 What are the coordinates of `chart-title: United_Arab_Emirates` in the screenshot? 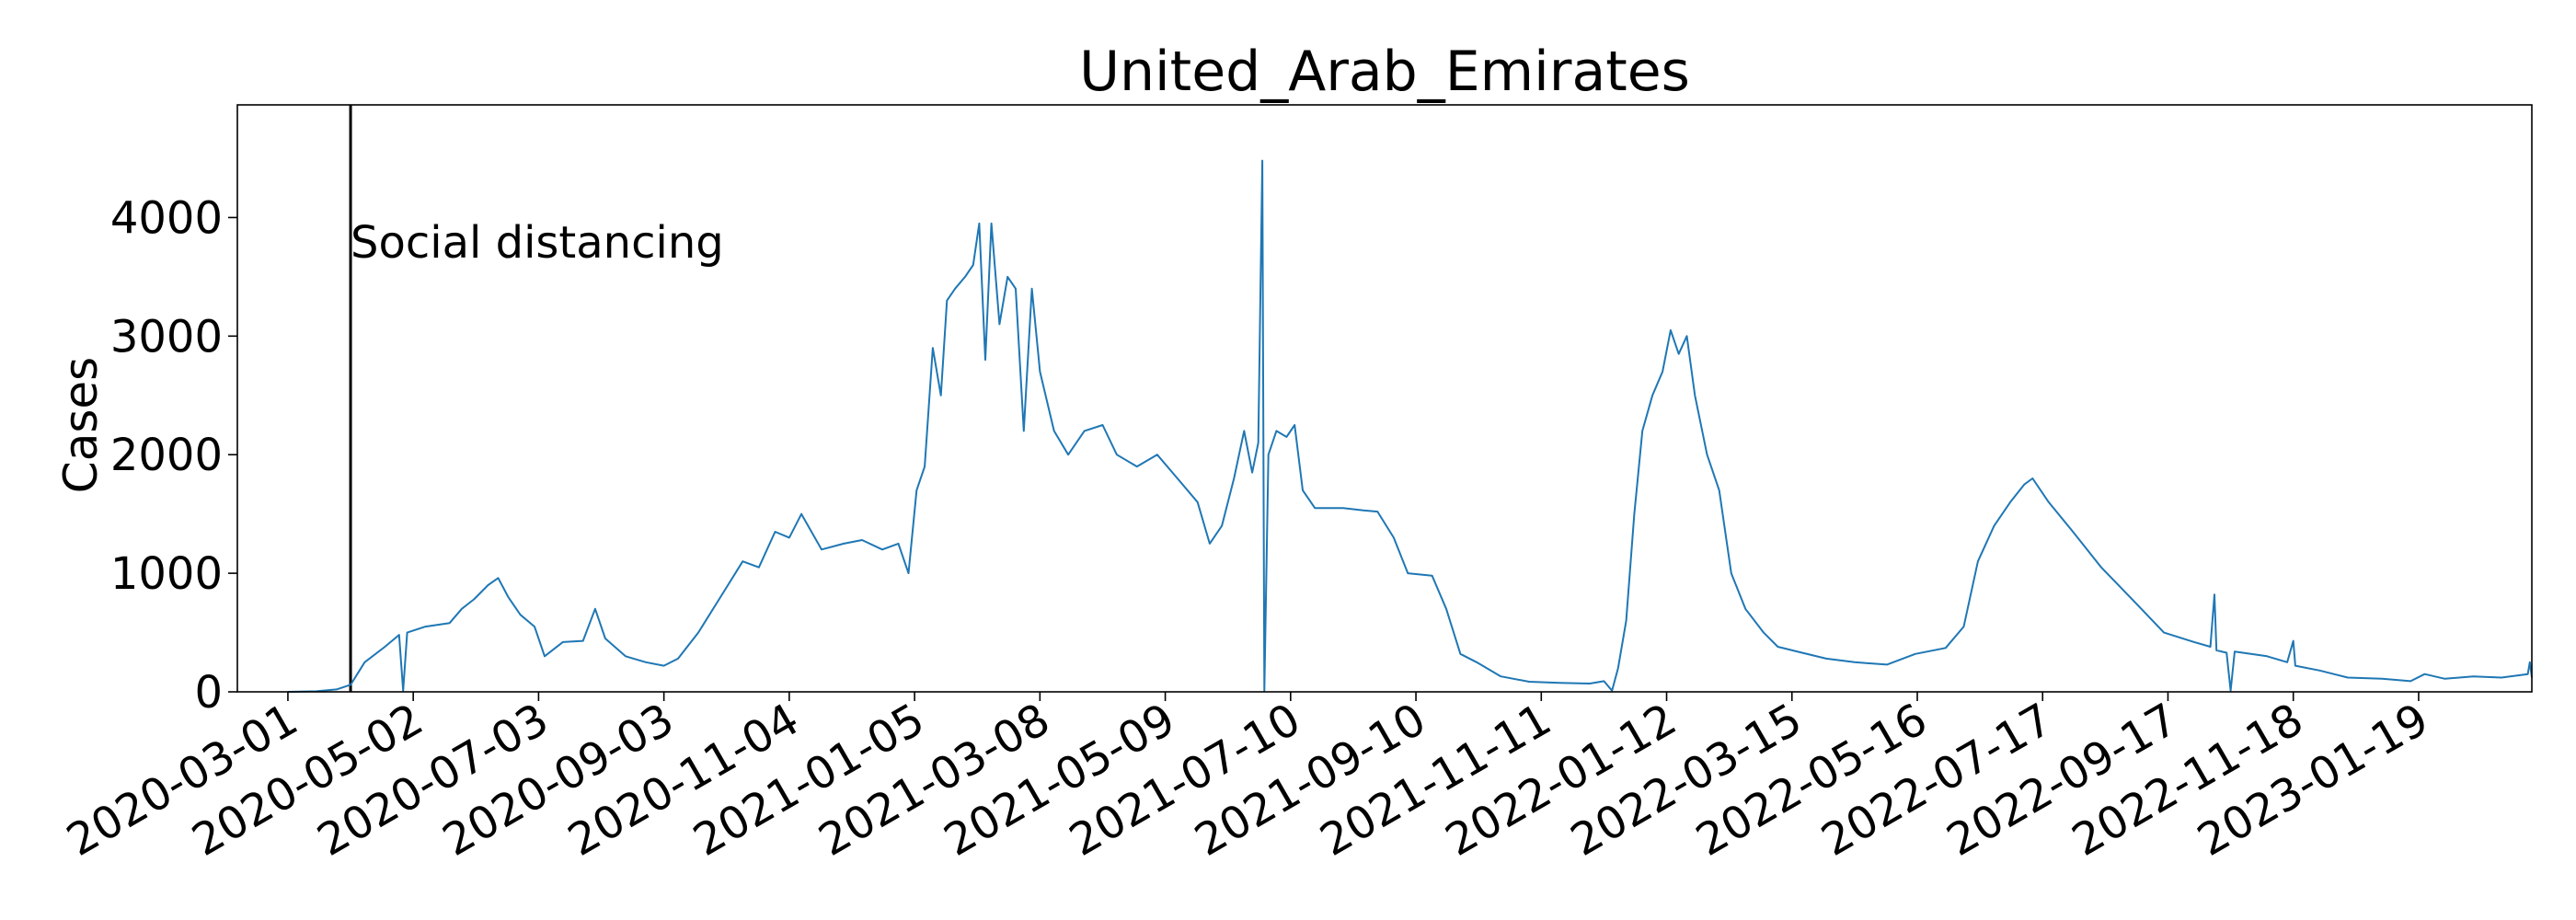 It's located at (1384, 72).